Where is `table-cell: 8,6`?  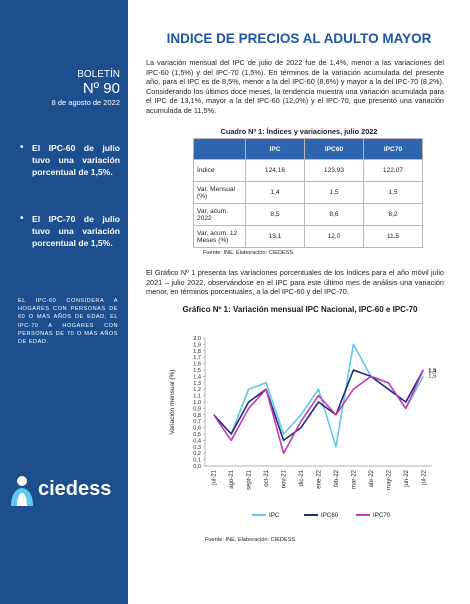 table-cell: 8,6 is located at coordinates (334, 214).